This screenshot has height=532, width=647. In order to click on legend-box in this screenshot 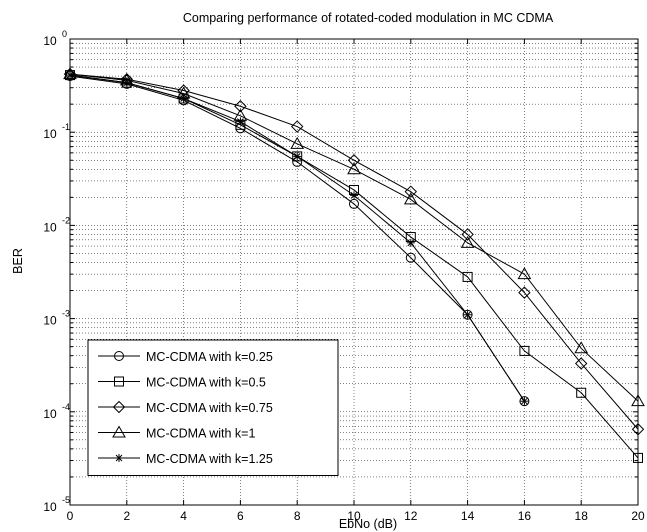, I will do `click(213, 407)`.